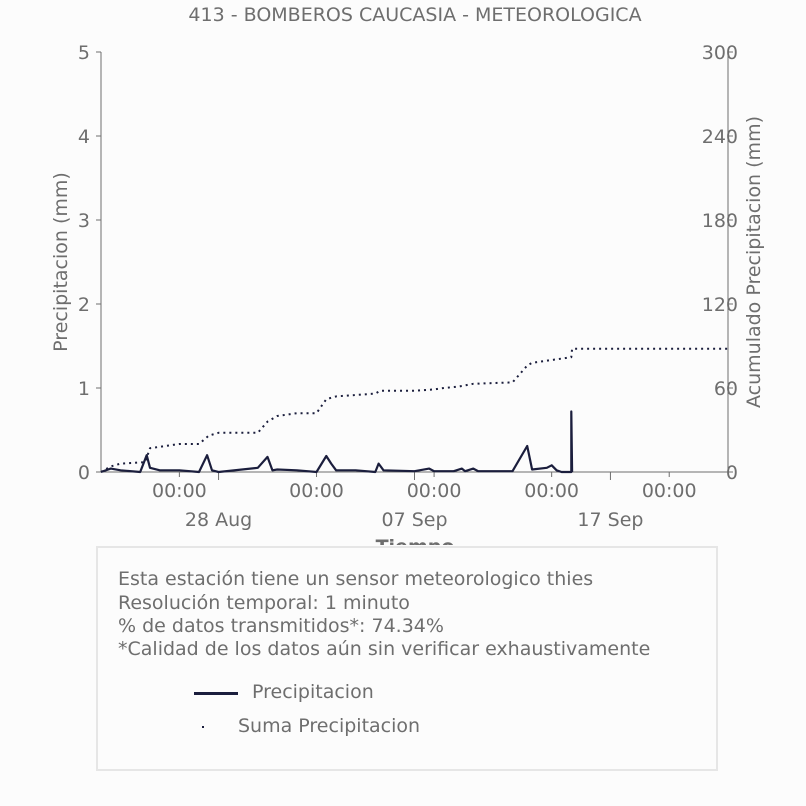  What do you see at coordinates (415, 540) in the screenshot?
I see `x-axis-label: Tiempo` at bounding box center [415, 540].